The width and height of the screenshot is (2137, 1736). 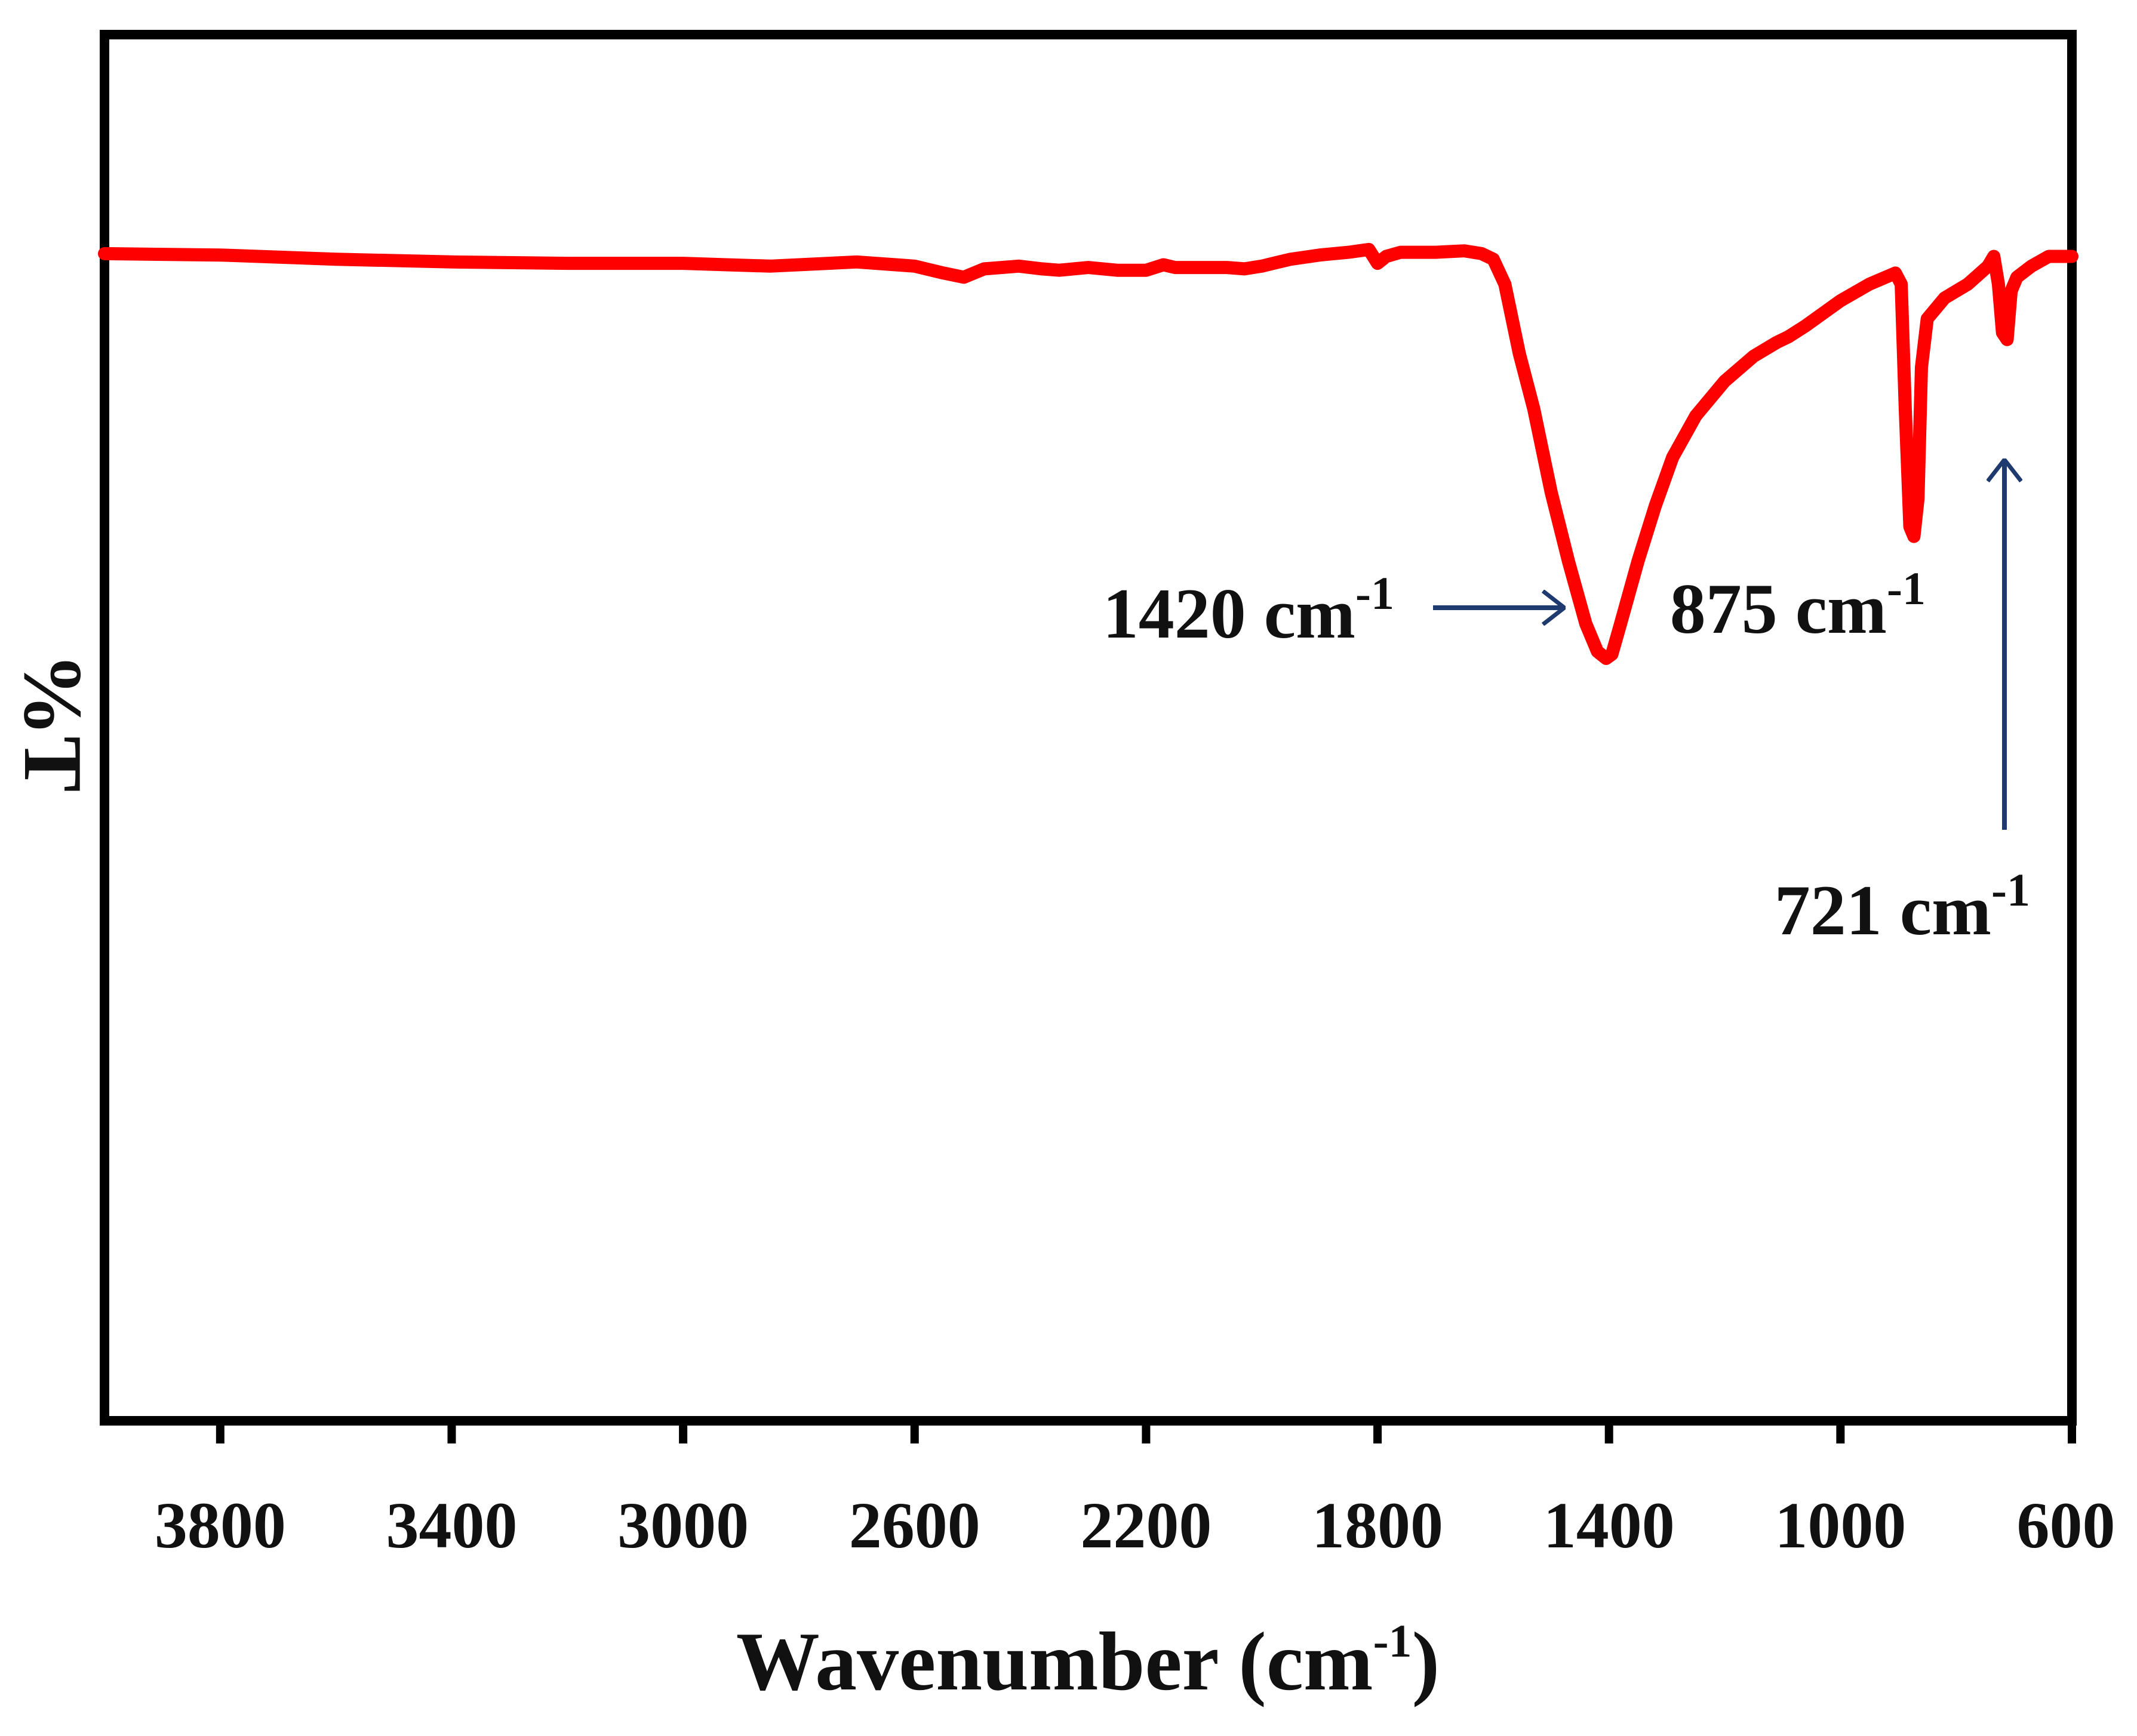 I want to click on x-tick-labels: 3800 3400 3000 2600 2200 1800 1400 1000 600, so click(x=1135, y=1525).